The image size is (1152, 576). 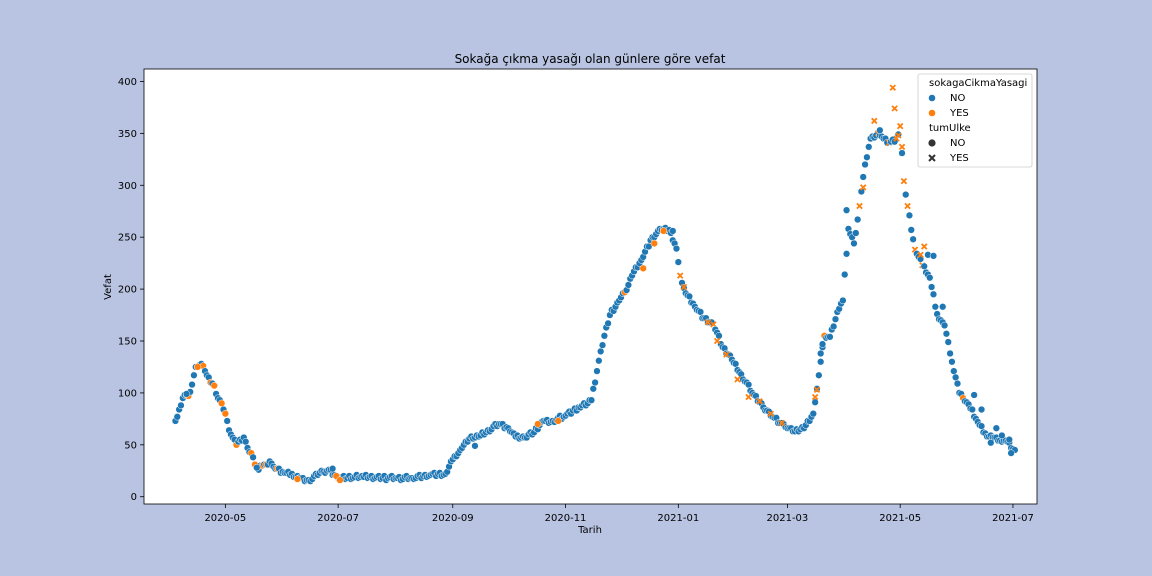 I want to click on y-tick-label: 0, so click(x=134, y=497).